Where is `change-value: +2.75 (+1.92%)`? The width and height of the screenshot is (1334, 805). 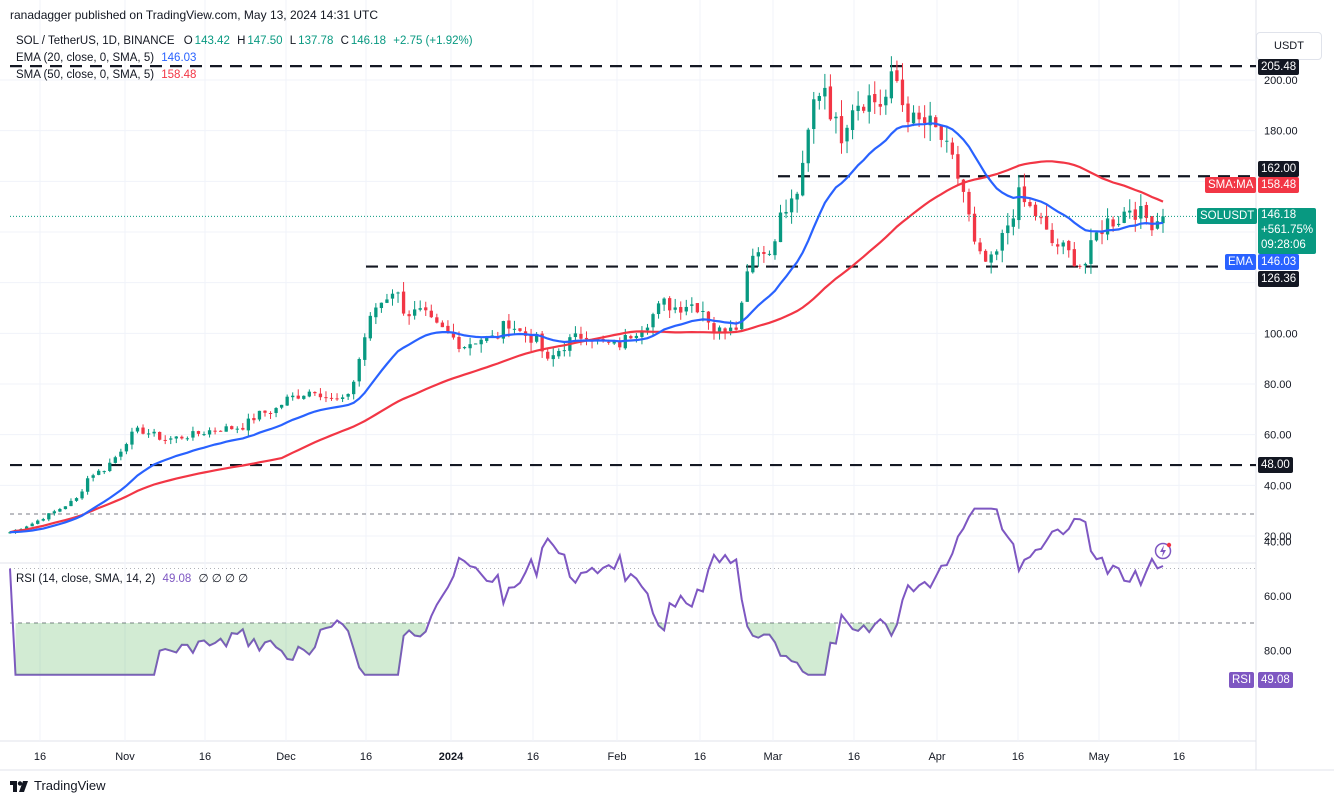
change-value: +2.75 (+1.92%) is located at coordinates (433, 41).